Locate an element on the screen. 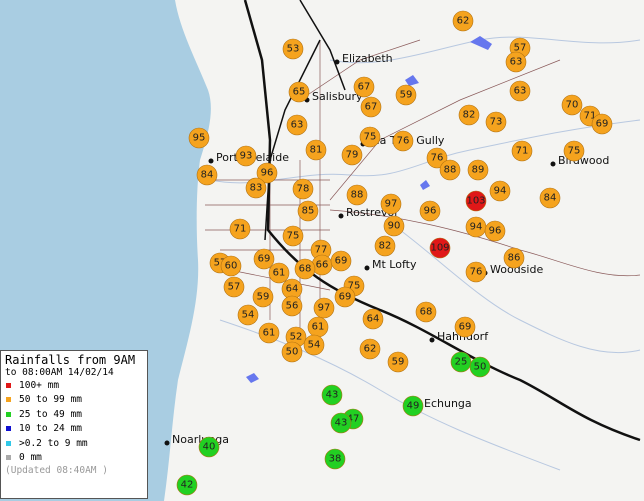 The image size is (644, 501). station: 50 is located at coordinates (292, 352).